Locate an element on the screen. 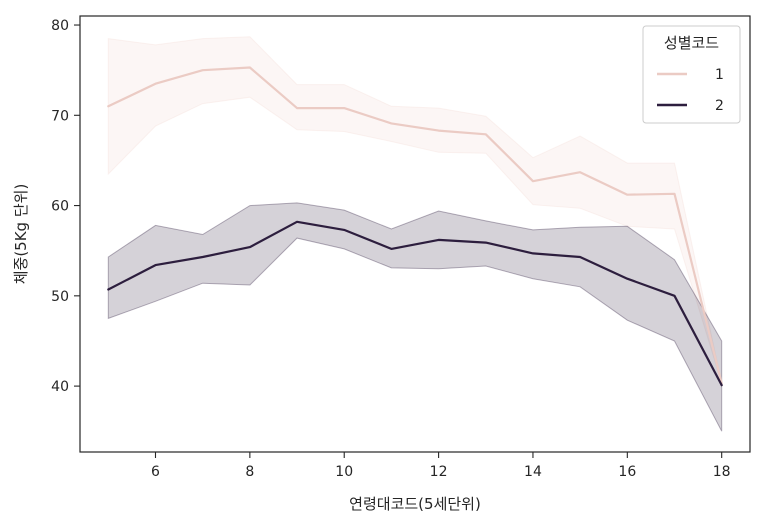 This screenshot has width=764, height=528. x-tick-label: 12 is located at coordinates (439, 472).